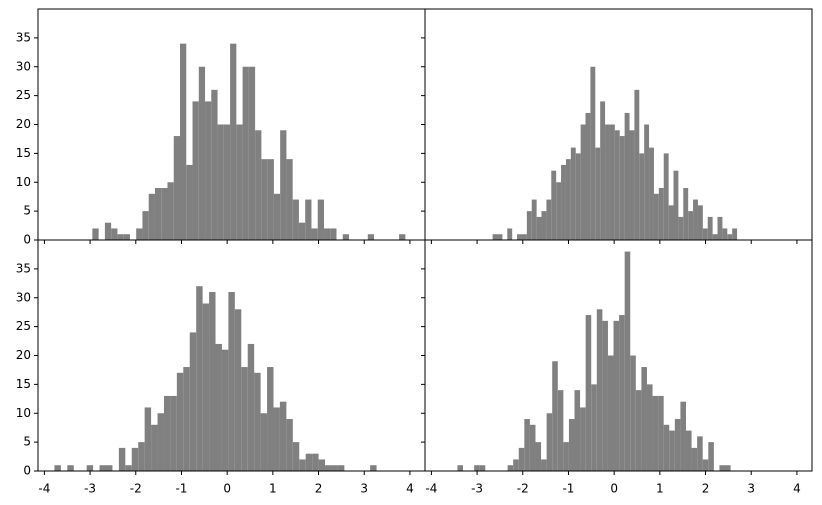  Describe the element at coordinates (23, 182) in the screenshot. I see `y-tick-label: 10` at that location.